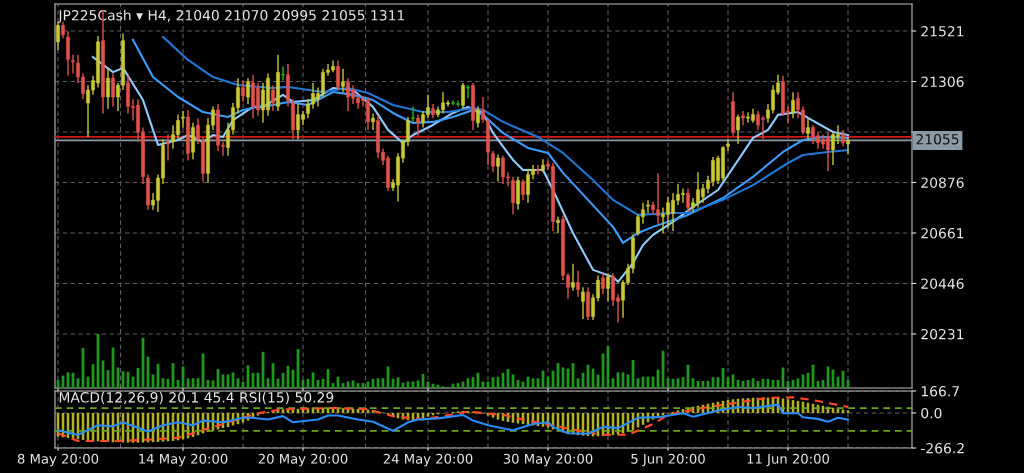  What do you see at coordinates (942, 448) in the screenshot?
I see `y-tick-label: -266.2` at bounding box center [942, 448].